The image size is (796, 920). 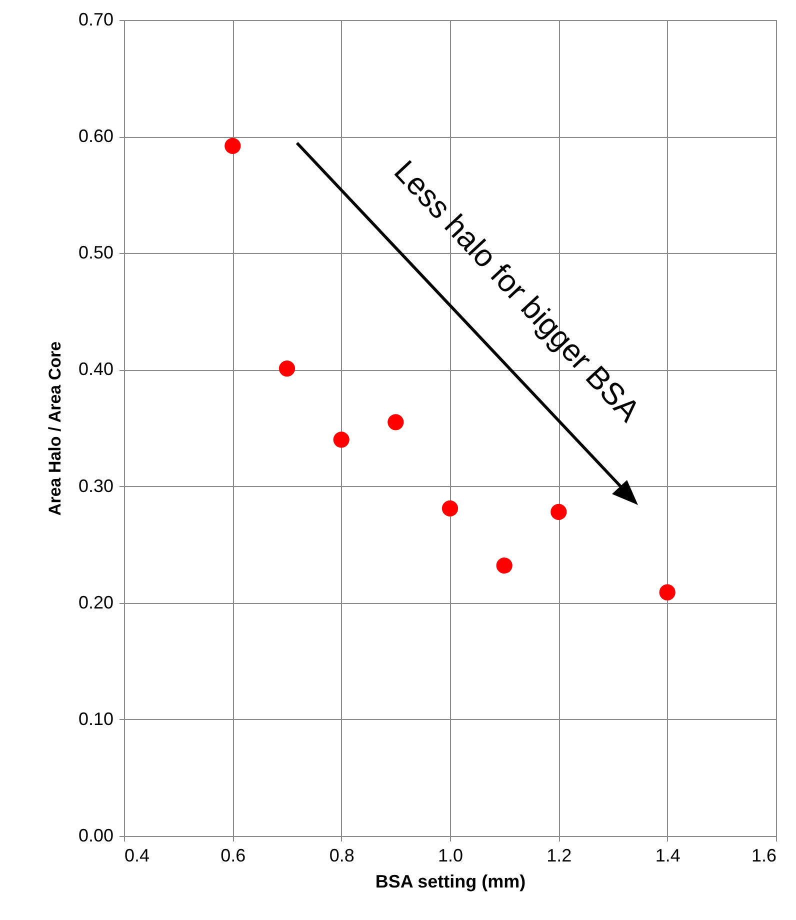 What do you see at coordinates (96, 718) in the screenshot?
I see `y-tick-label: 0.10` at bounding box center [96, 718].